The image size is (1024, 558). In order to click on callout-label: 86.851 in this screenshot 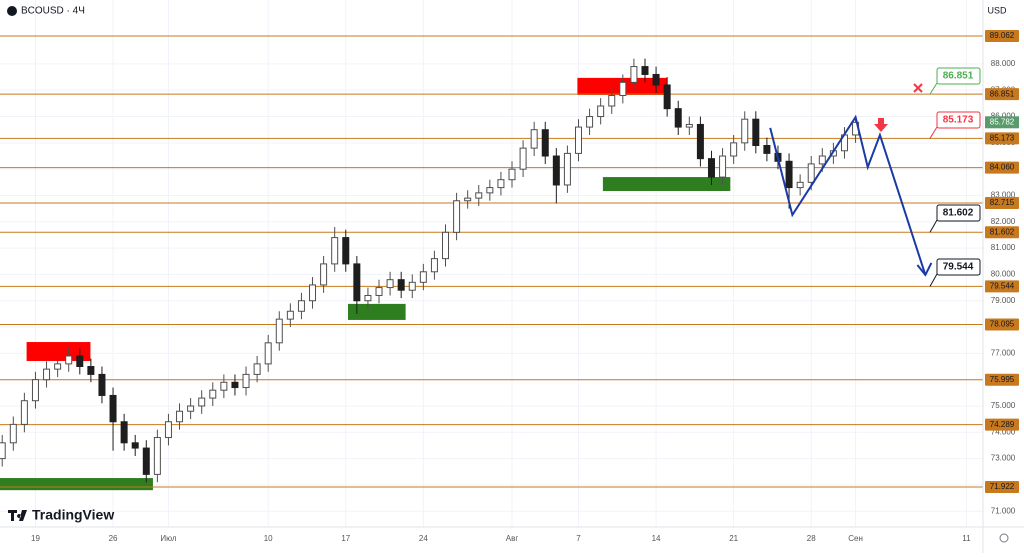, I will do `click(958, 76)`.